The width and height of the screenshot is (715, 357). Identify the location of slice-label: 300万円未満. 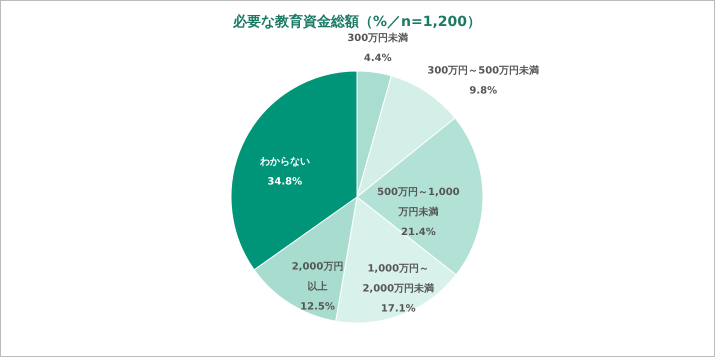
(377, 38).